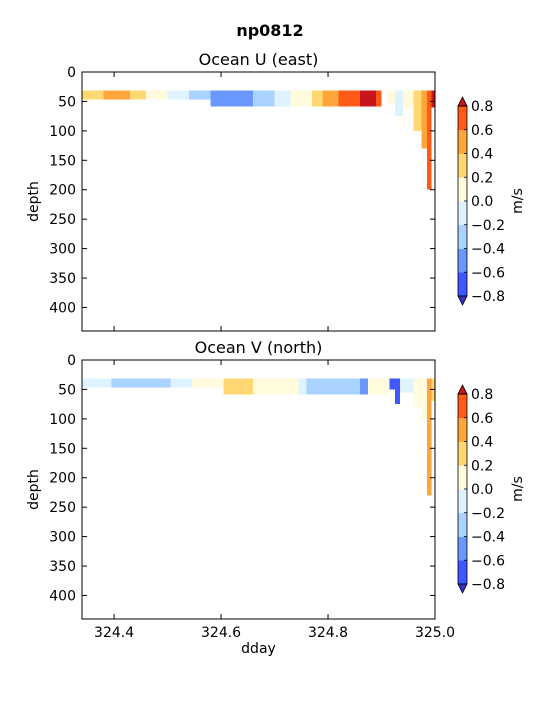 The width and height of the screenshot is (540, 720). Describe the element at coordinates (435, 633) in the screenshot. I see `x-tick-label: 325.0` at that location.